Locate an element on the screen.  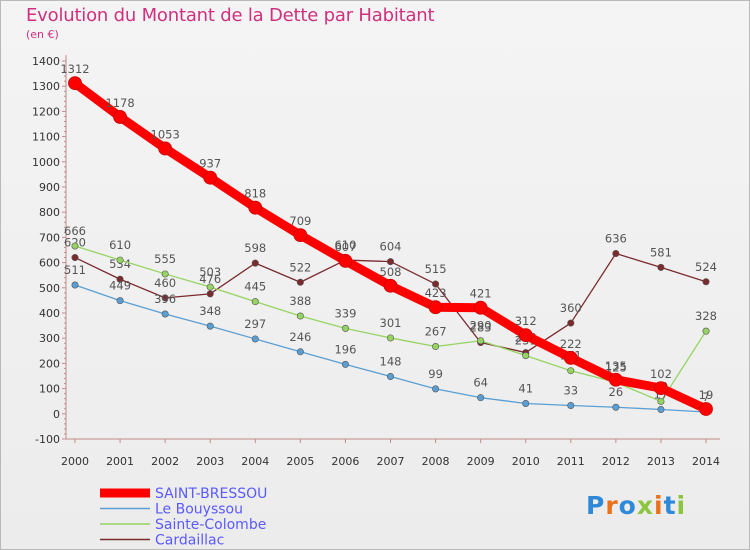
data-label: 607 is located at coordinates (345, 247).